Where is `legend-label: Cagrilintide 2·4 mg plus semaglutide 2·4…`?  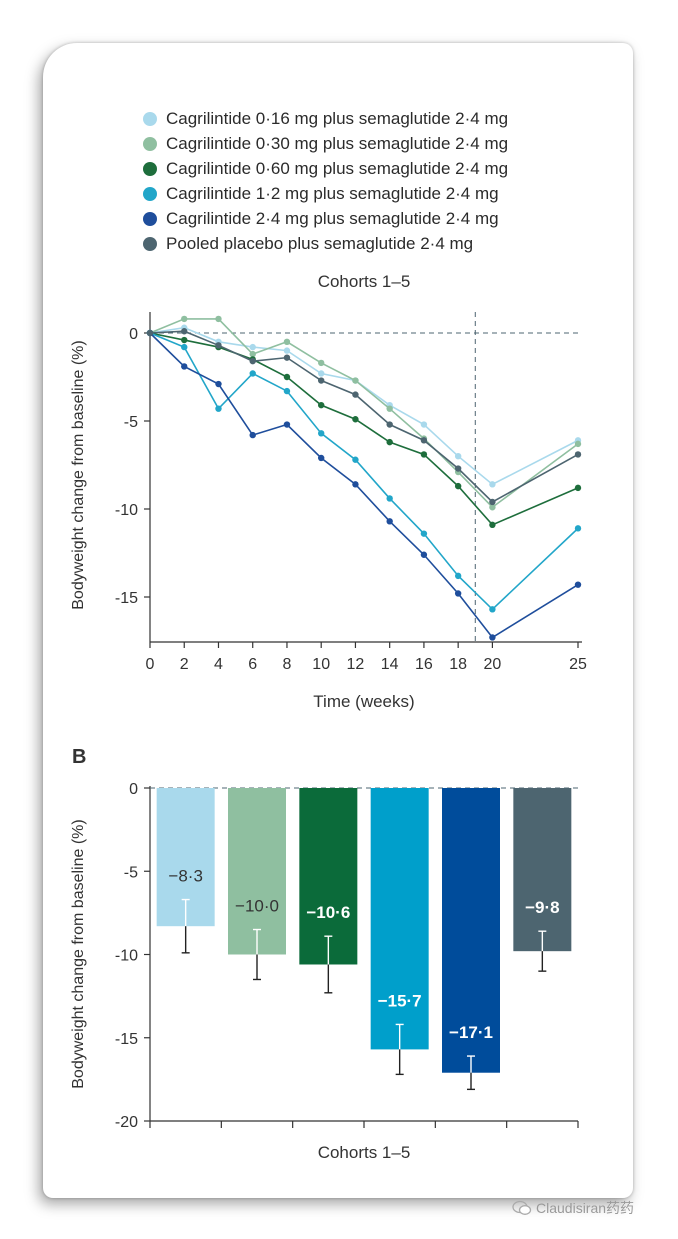 legend-label: Cagrilintide 2·4 mg plus semaglutide 2·4… is located at coordinates (332, 218).